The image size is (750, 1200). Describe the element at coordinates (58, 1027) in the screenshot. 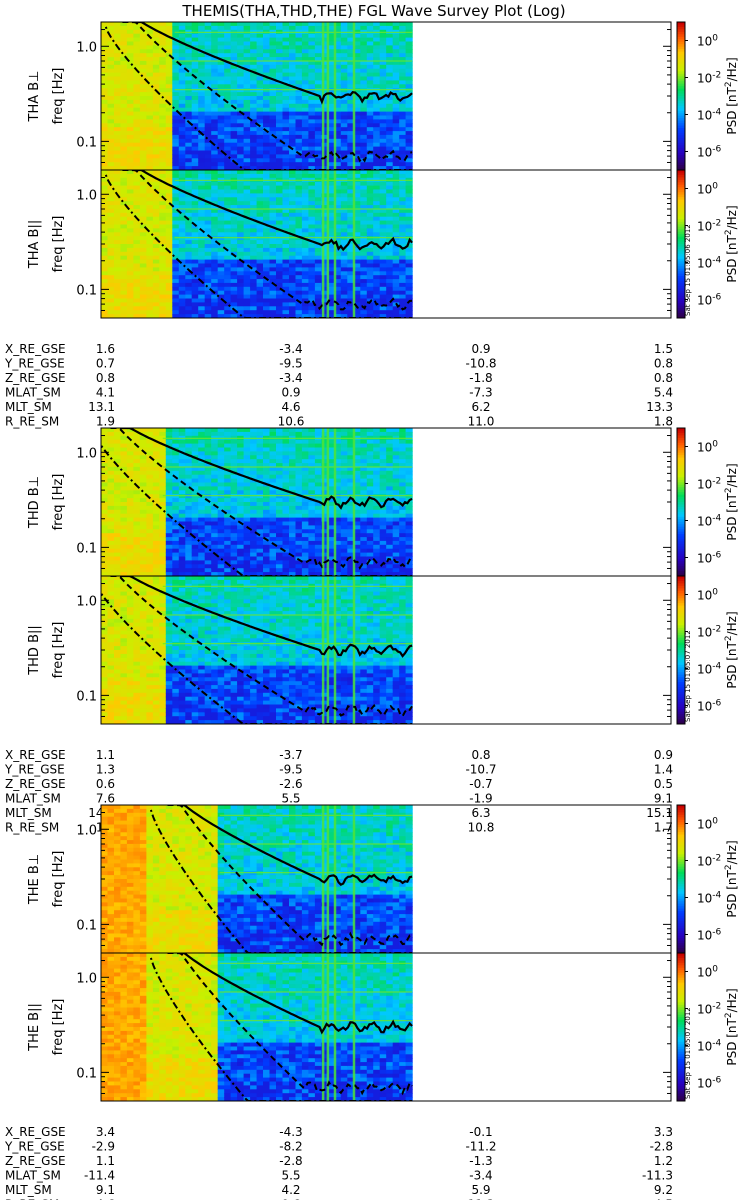

I see `y-axis-label: freq [Hz]` at that location.